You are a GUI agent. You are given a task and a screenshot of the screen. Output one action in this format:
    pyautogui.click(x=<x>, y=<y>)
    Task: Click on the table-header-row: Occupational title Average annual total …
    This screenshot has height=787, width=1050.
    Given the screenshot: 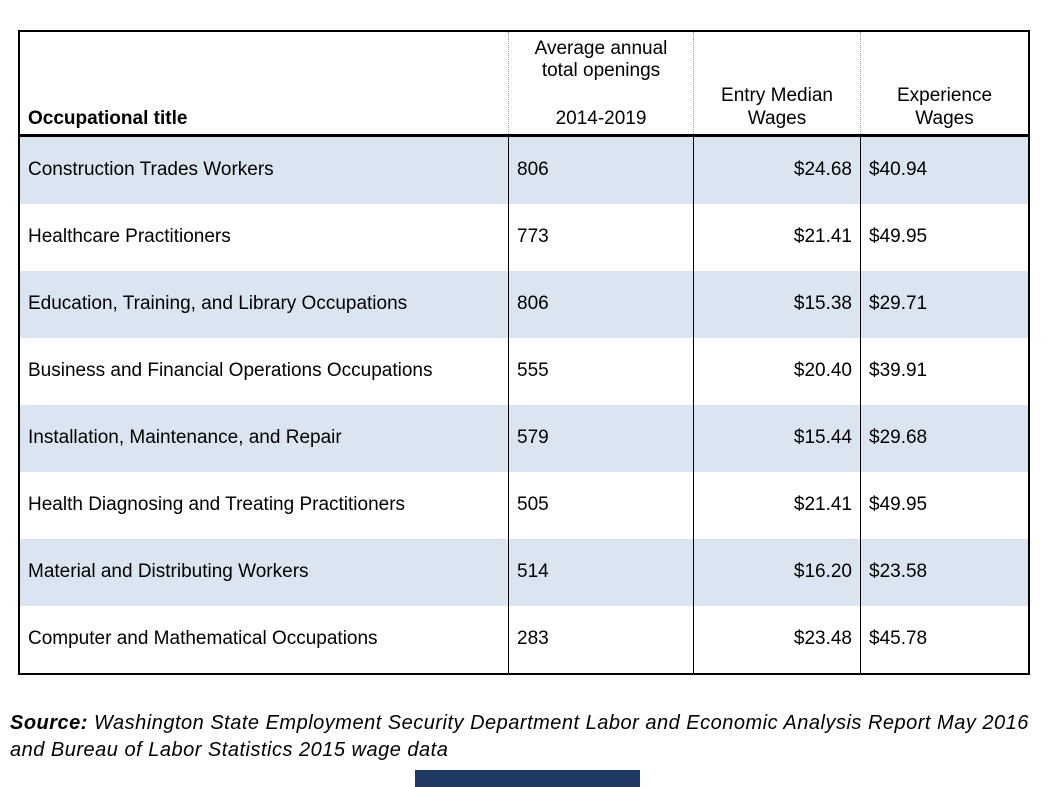 What is the action you would take?
    pyautogui.click(x=524, y=84)
    